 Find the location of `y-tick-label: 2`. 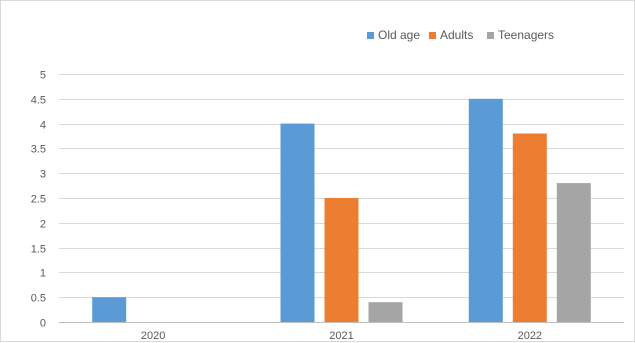

y-tick-label: 2 is located at coordinates (43, 225).